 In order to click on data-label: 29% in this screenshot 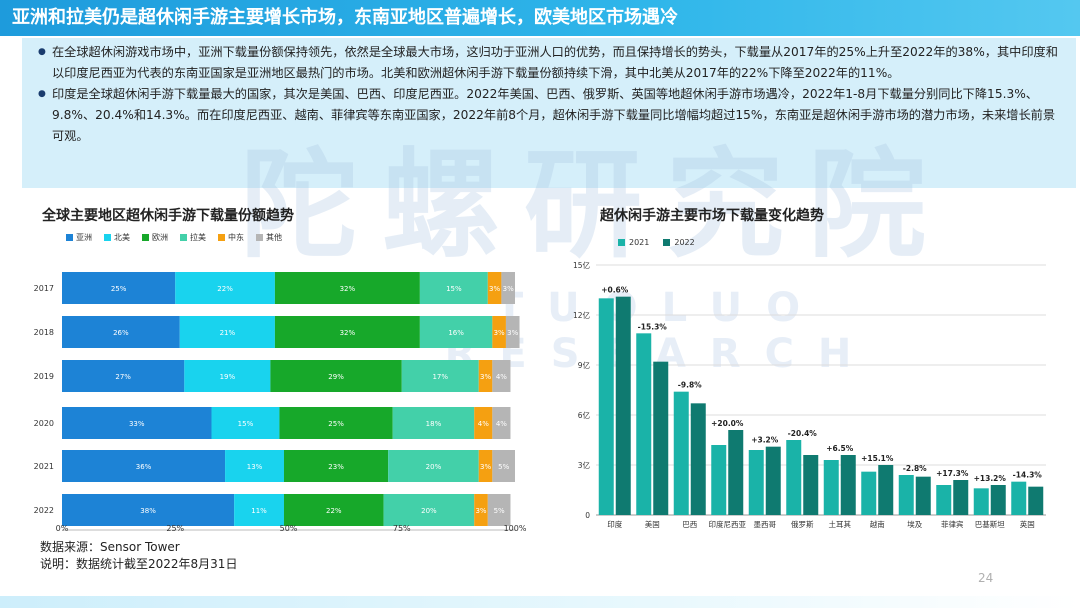, I will do `click(336, 377)`.